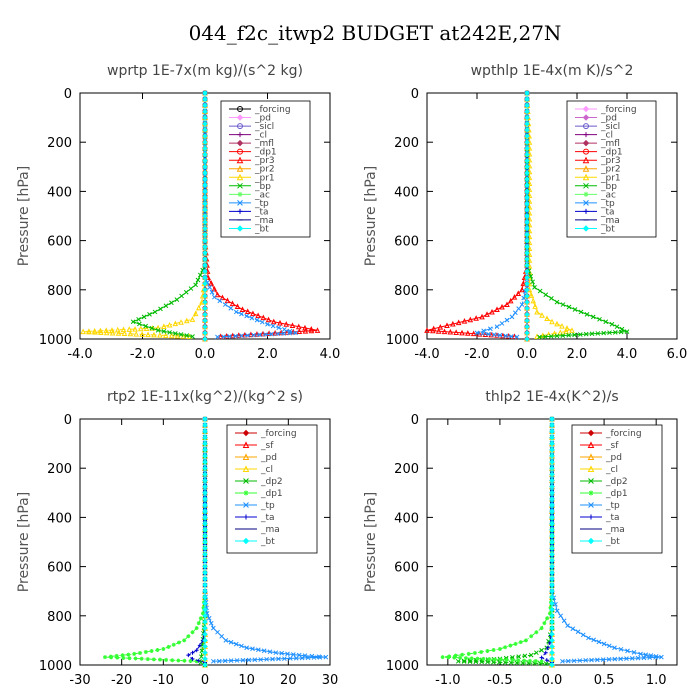 The width and height of the screenshot is (700, 700). What do you see at coordinates (330, 680) in the screenshot?
I see `x-tick-label: 30` at bounding box center [330, 680].